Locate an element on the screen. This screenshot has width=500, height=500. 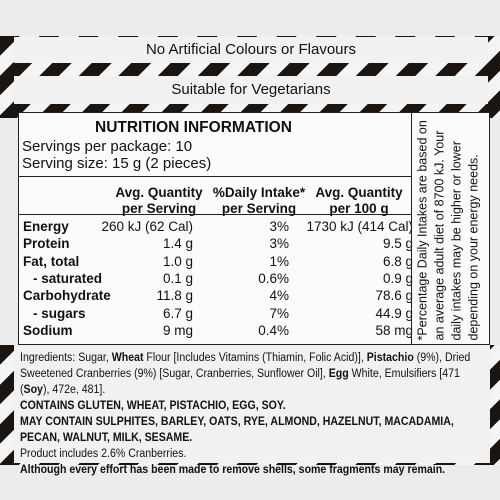
daily-intake: 4% is located at coordinates (279, 296).